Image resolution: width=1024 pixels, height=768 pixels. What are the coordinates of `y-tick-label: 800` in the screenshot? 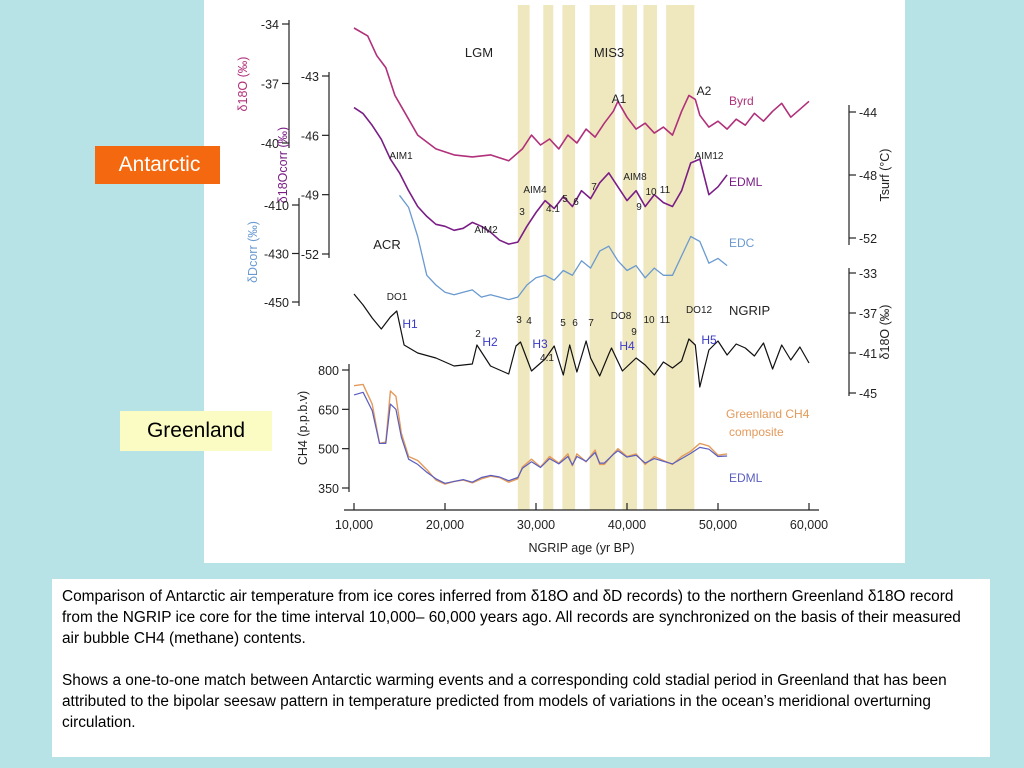 It's located at (328, 371).